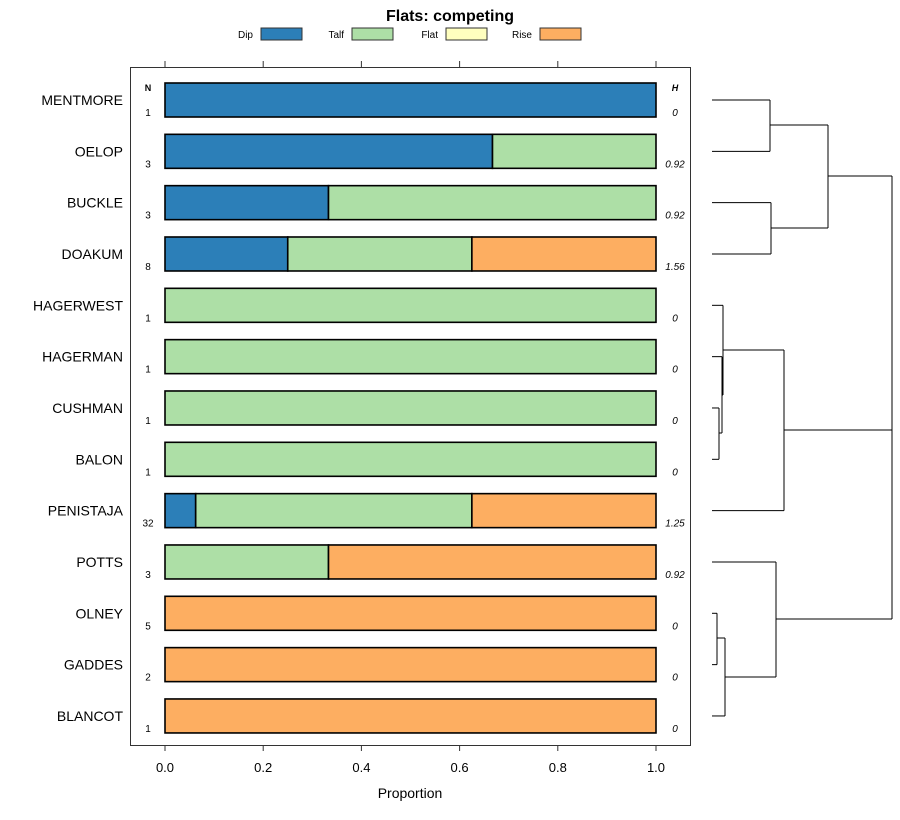 The height and width of the screenshot is (820, 900). What do you see at coordinates (148, 524) in the screenshot?
I see `n-value: 32` at bounding box center [148, 524].